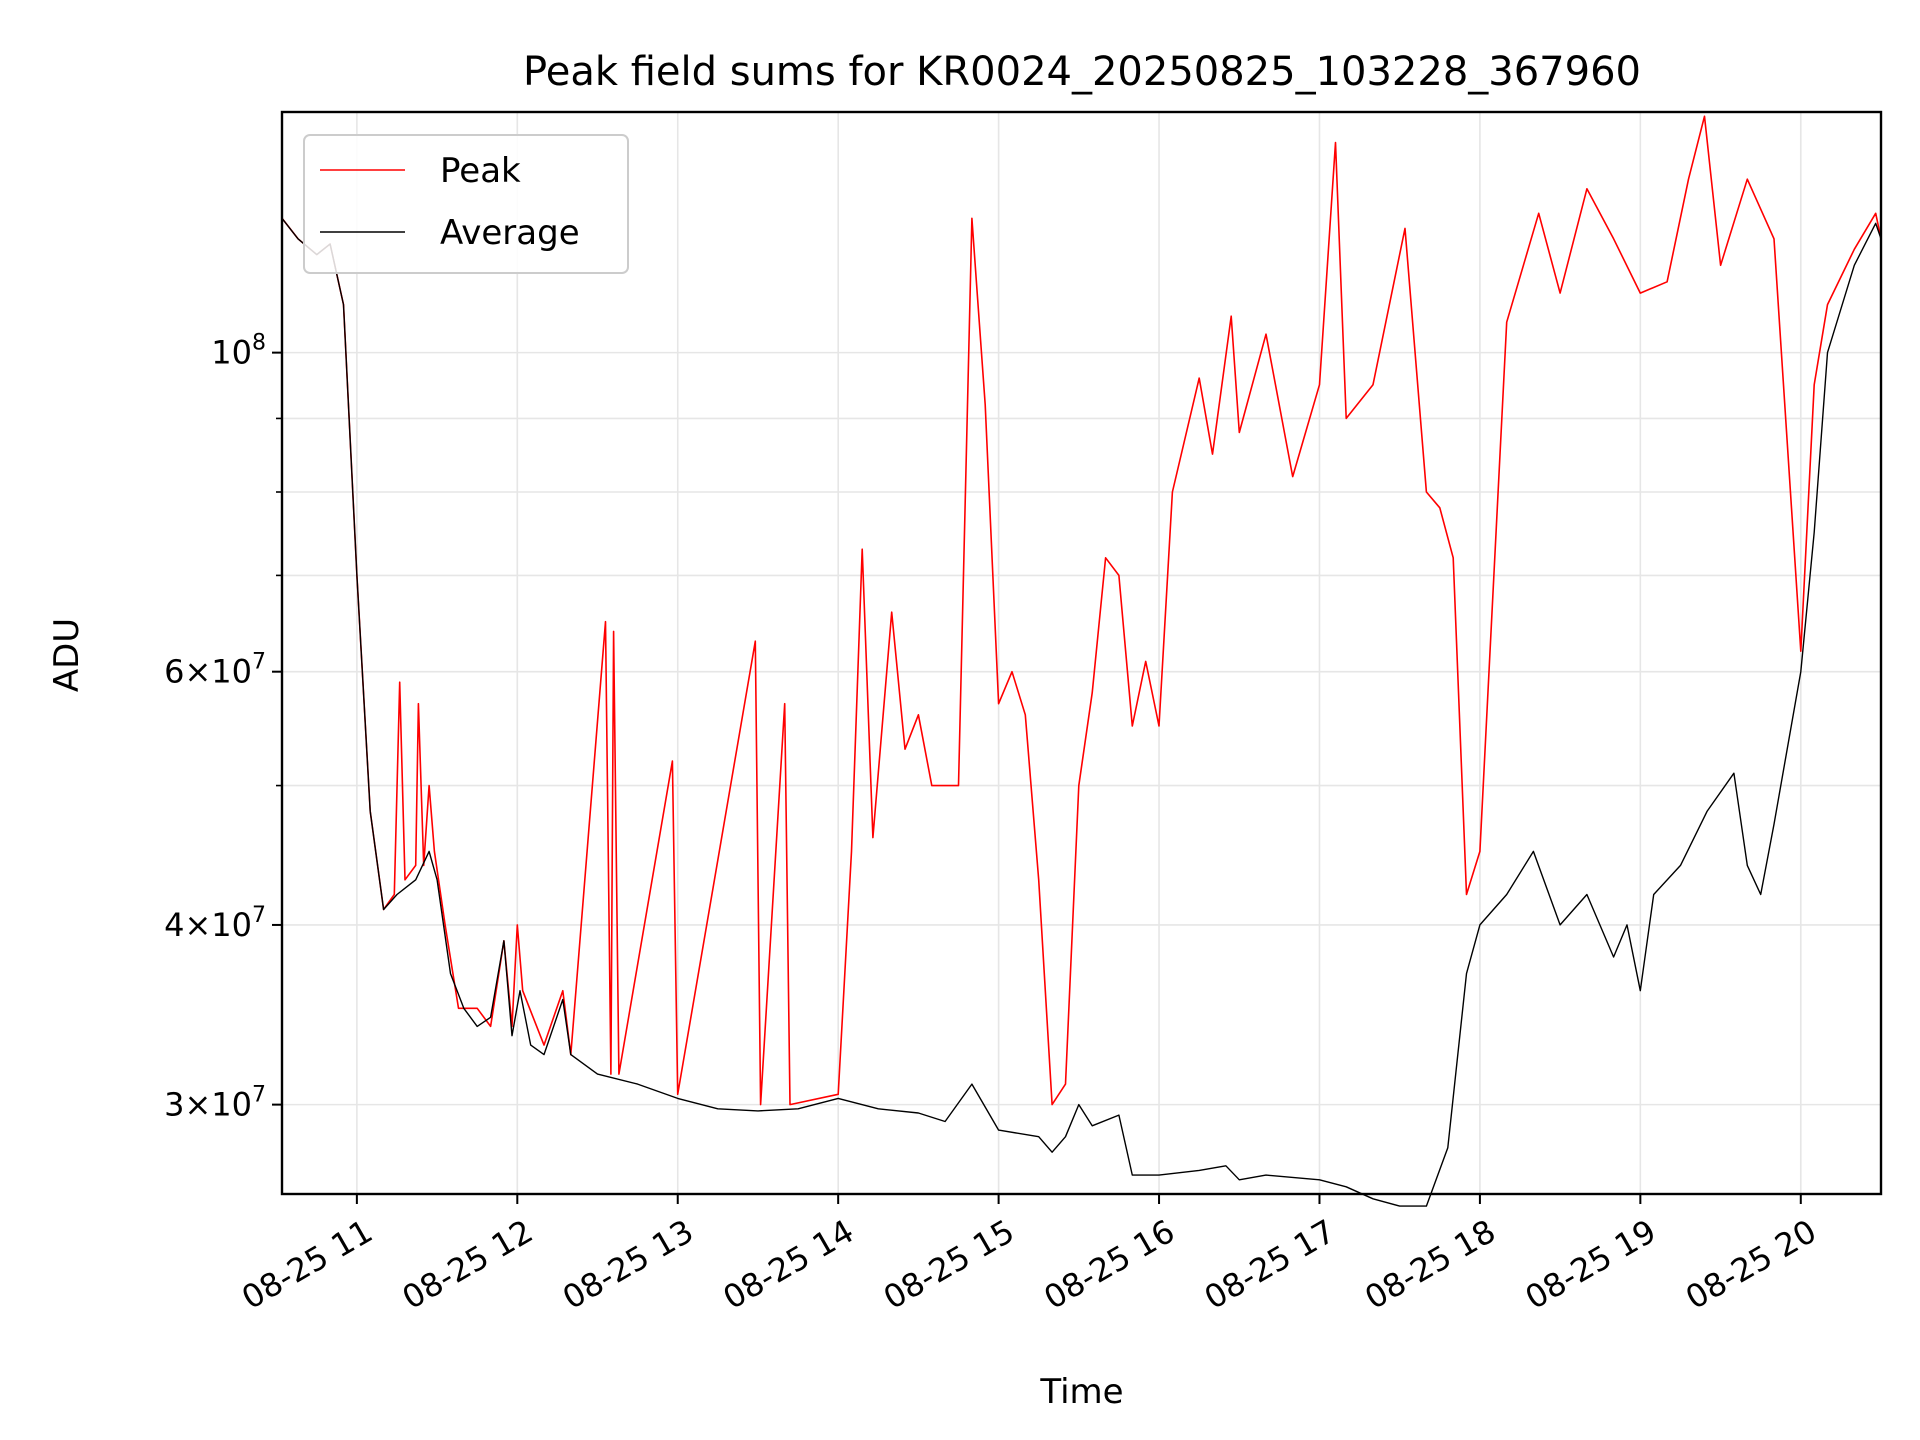  What do you see at coordinates (223, 727) in the screenshot?
I see `y-axis: 3×107 4×107 6×107 108` at bounding box center [223, 727].